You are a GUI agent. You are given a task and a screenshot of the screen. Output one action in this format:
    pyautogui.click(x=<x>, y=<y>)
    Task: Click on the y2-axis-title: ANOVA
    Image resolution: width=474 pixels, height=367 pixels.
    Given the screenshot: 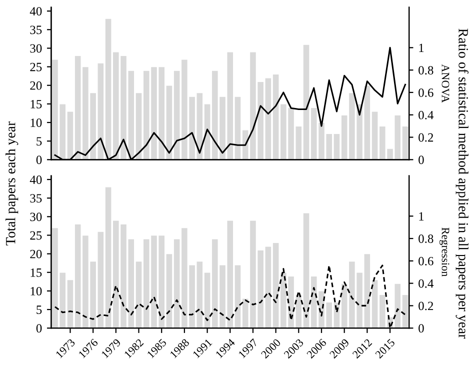 What is the action you would take?
    pyautogui.click(x=446, y=83)
    